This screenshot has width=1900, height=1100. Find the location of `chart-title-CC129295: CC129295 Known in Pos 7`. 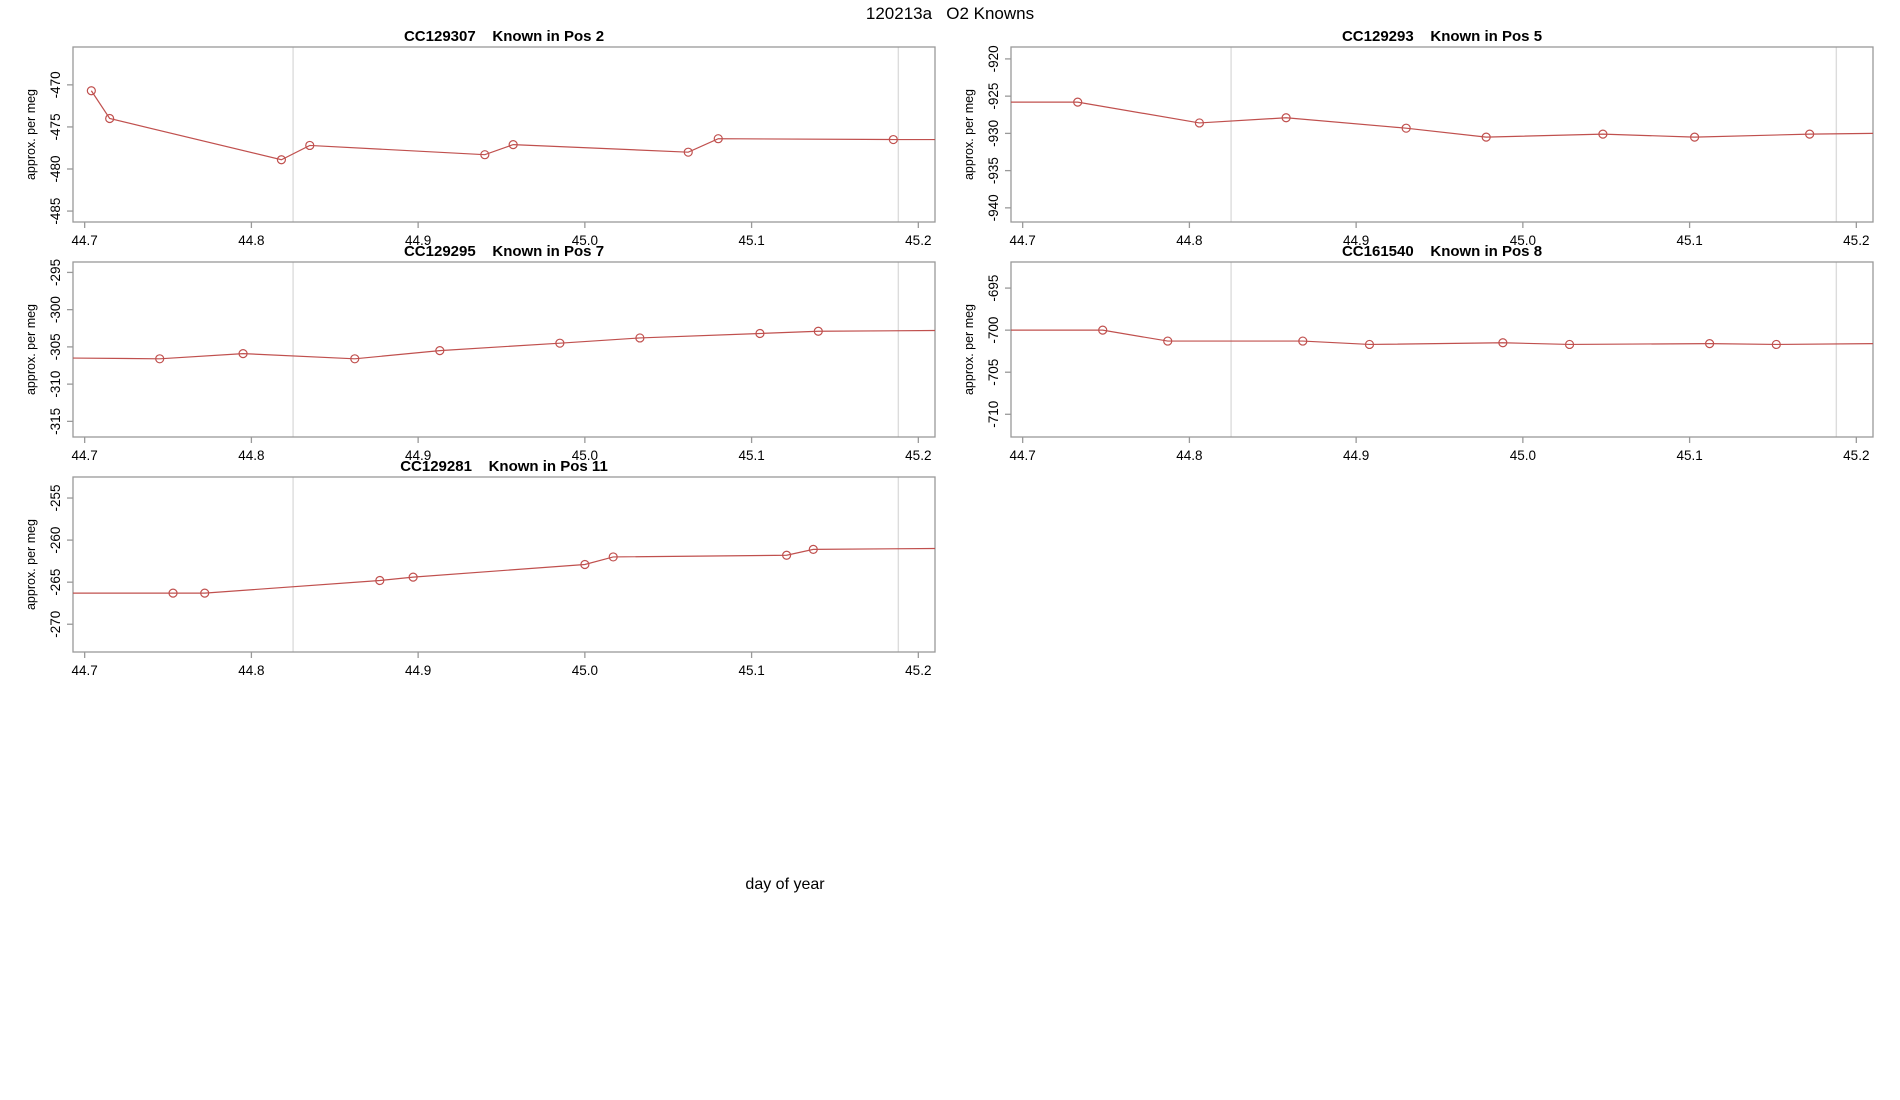

chart-title-CC129295: CC129295 Known in Pos 7 is located at coordinates (504, 251).